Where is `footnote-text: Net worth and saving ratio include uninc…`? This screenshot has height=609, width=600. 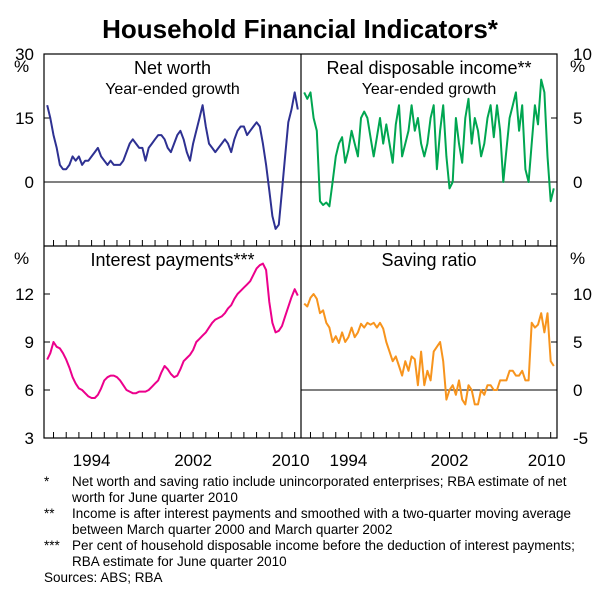 footnote-text: Net worth and saving ratio include uninc… is located at coordinates (319, 489).